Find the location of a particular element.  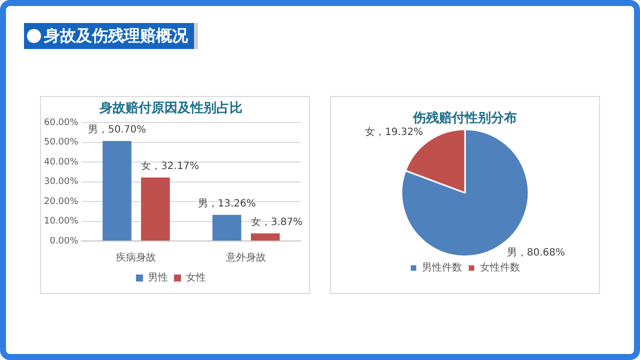

text: 身故及伤残理赔概况 is located at coordinates (116, 36).